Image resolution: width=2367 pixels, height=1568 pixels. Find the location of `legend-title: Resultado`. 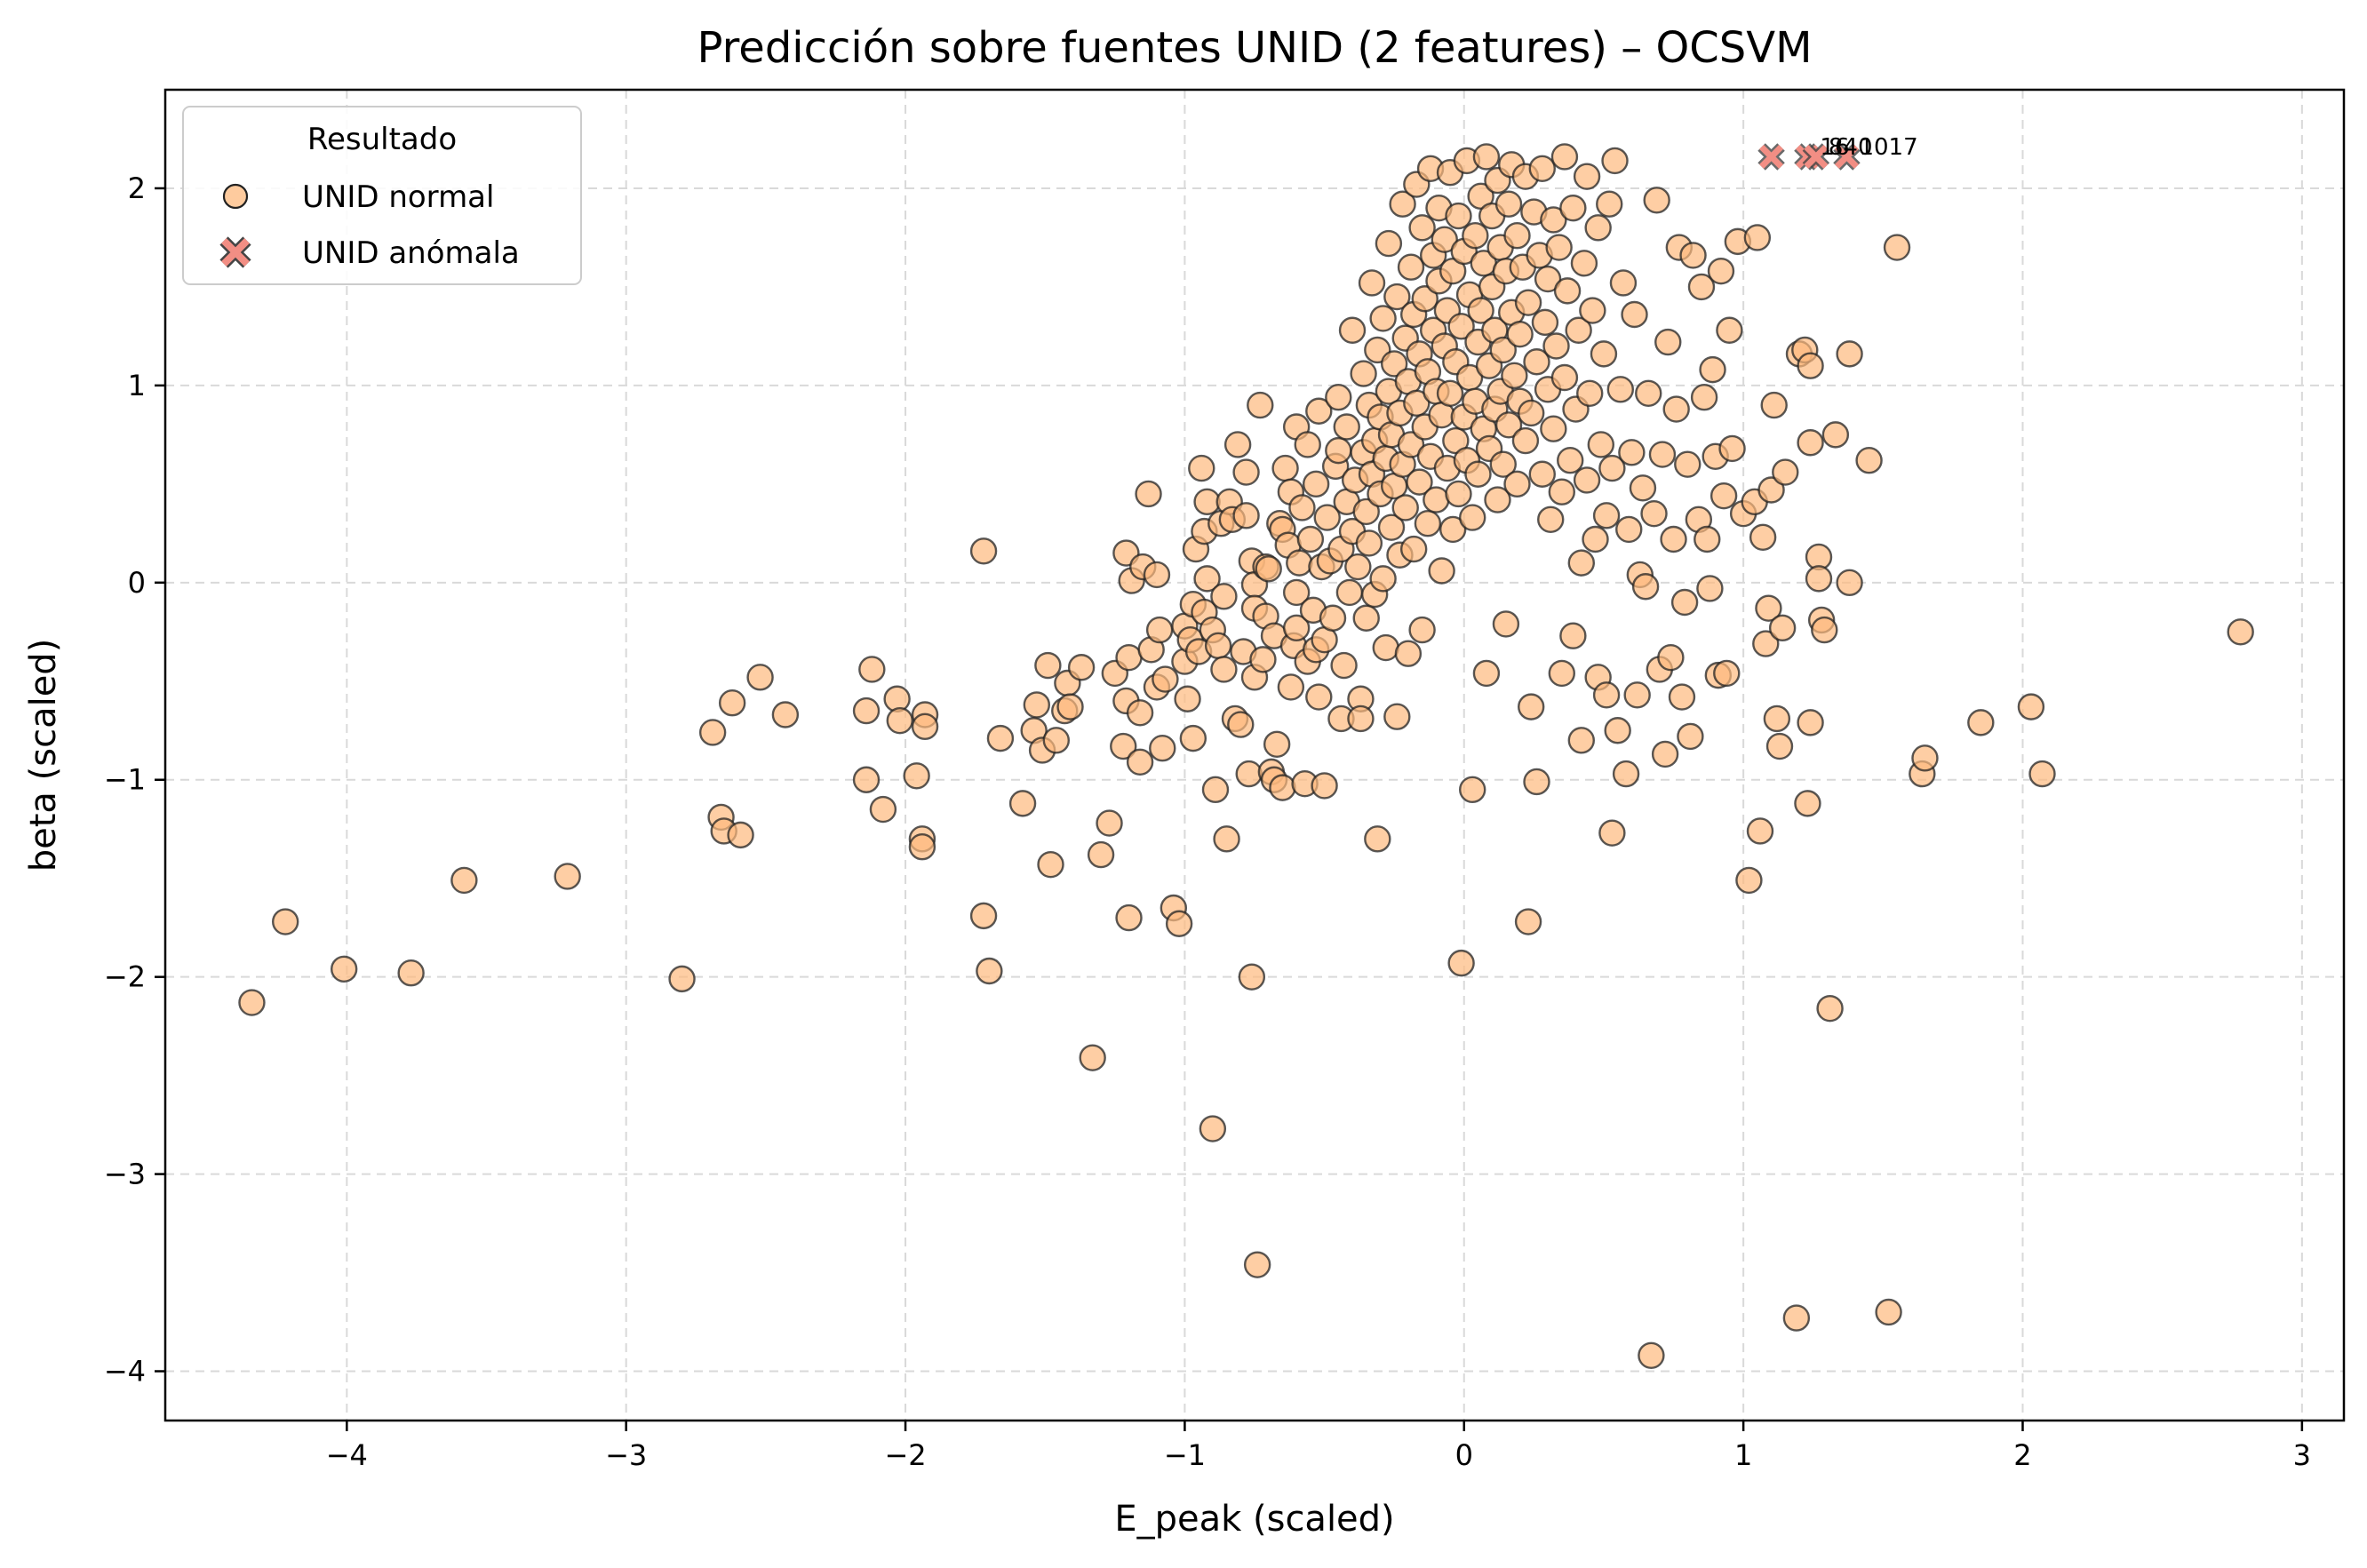

legend-title: Resultado is located at coordinates (382, 139).